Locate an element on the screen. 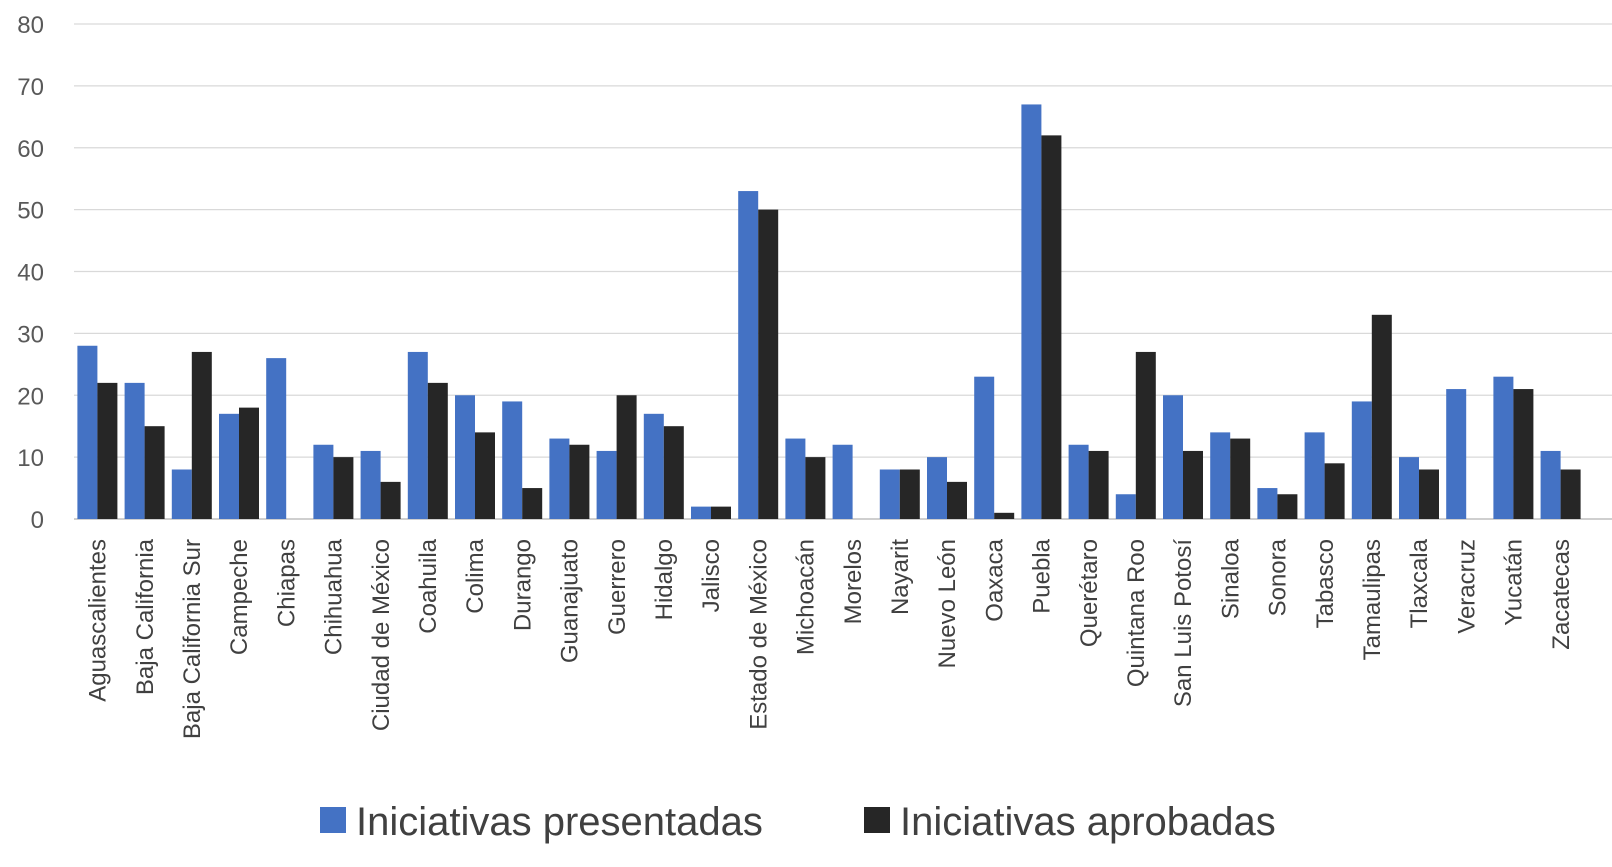  x-category-label: Tamaulipas is located at coordinates (1372, 599).